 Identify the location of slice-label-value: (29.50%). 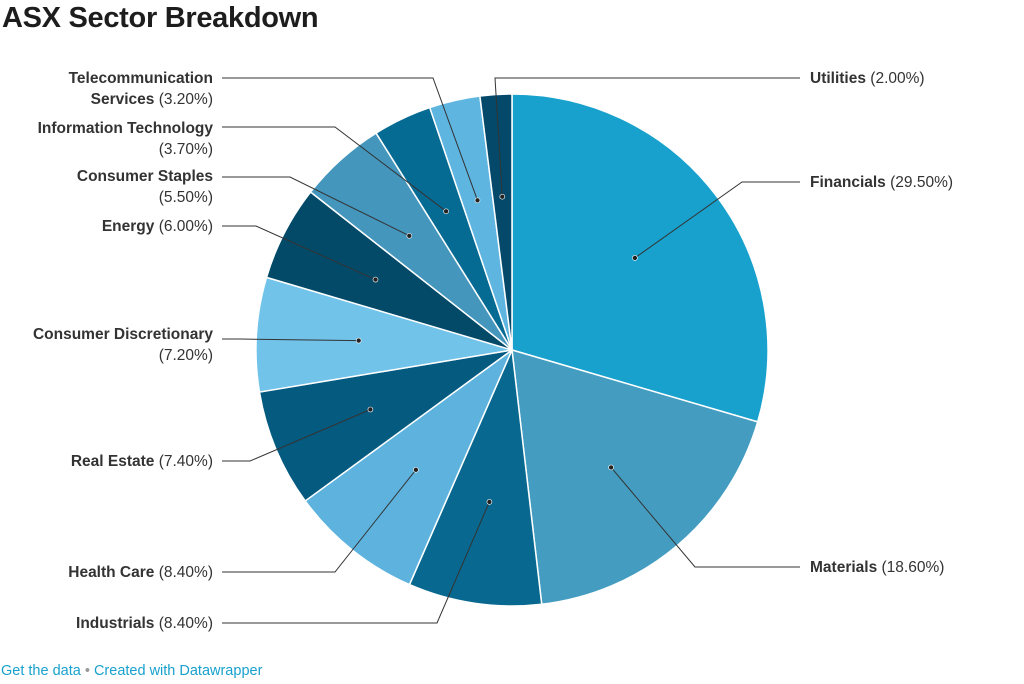
(919, 182).